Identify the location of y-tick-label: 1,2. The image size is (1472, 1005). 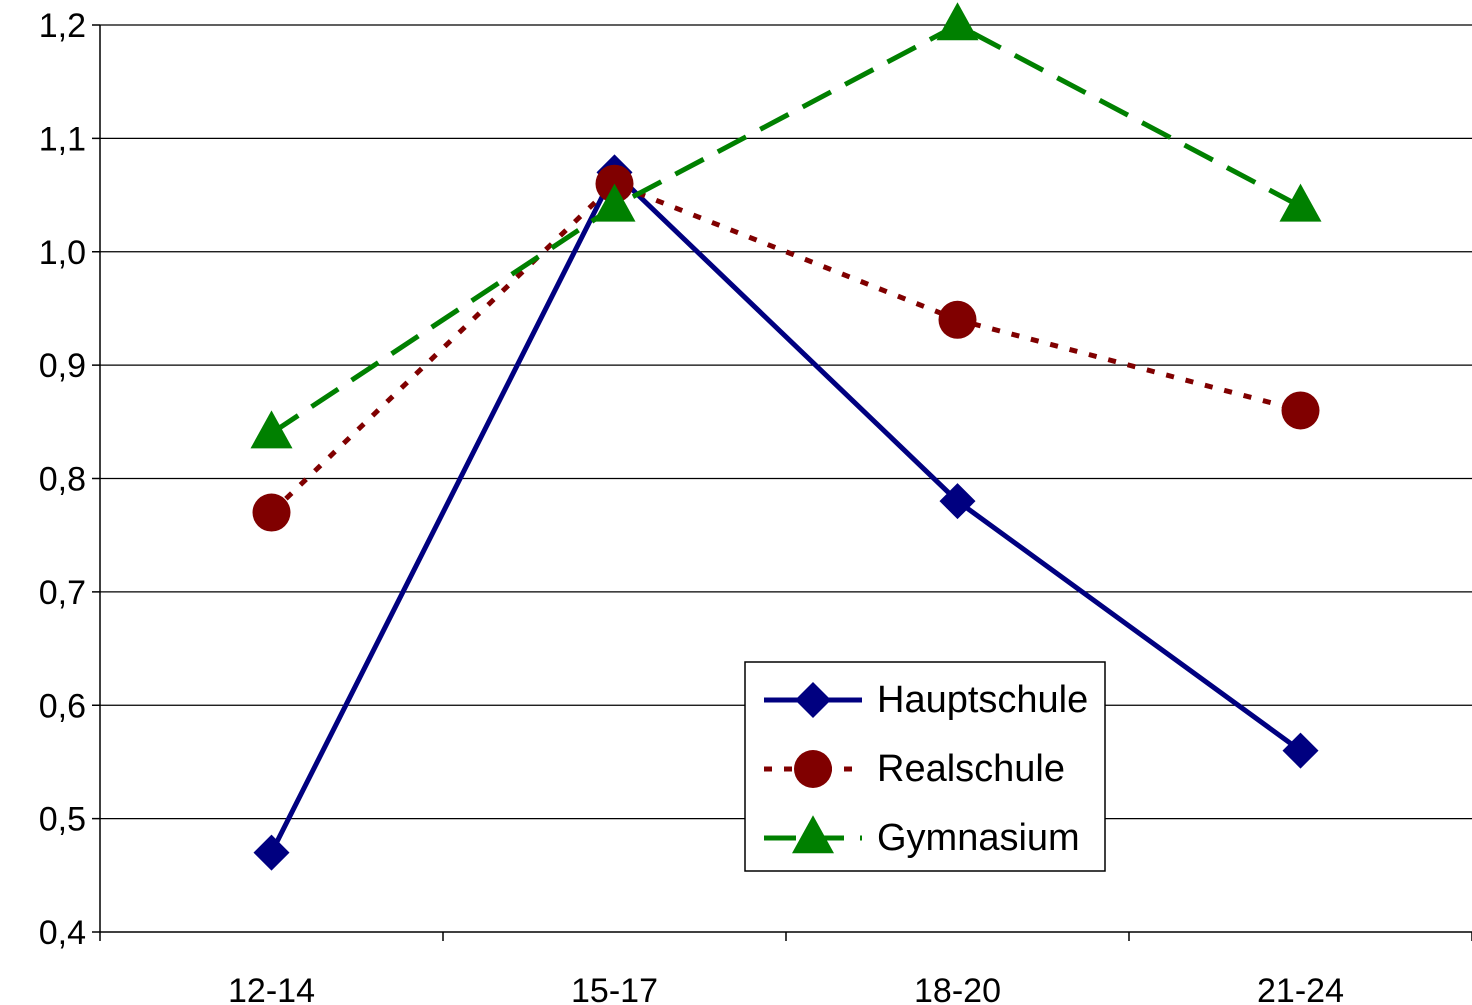
(62, 26).